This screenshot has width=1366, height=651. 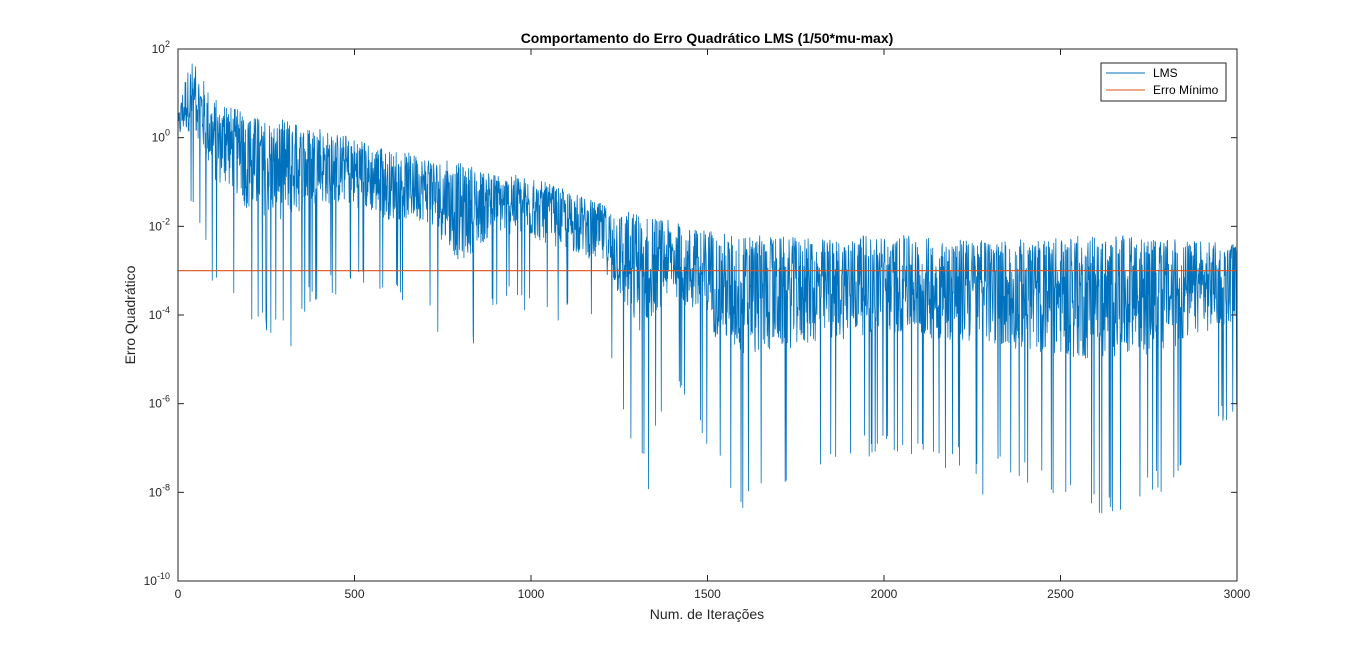 I want to click on x-tick-label-1000: 1000, so click(x=531, y=594).